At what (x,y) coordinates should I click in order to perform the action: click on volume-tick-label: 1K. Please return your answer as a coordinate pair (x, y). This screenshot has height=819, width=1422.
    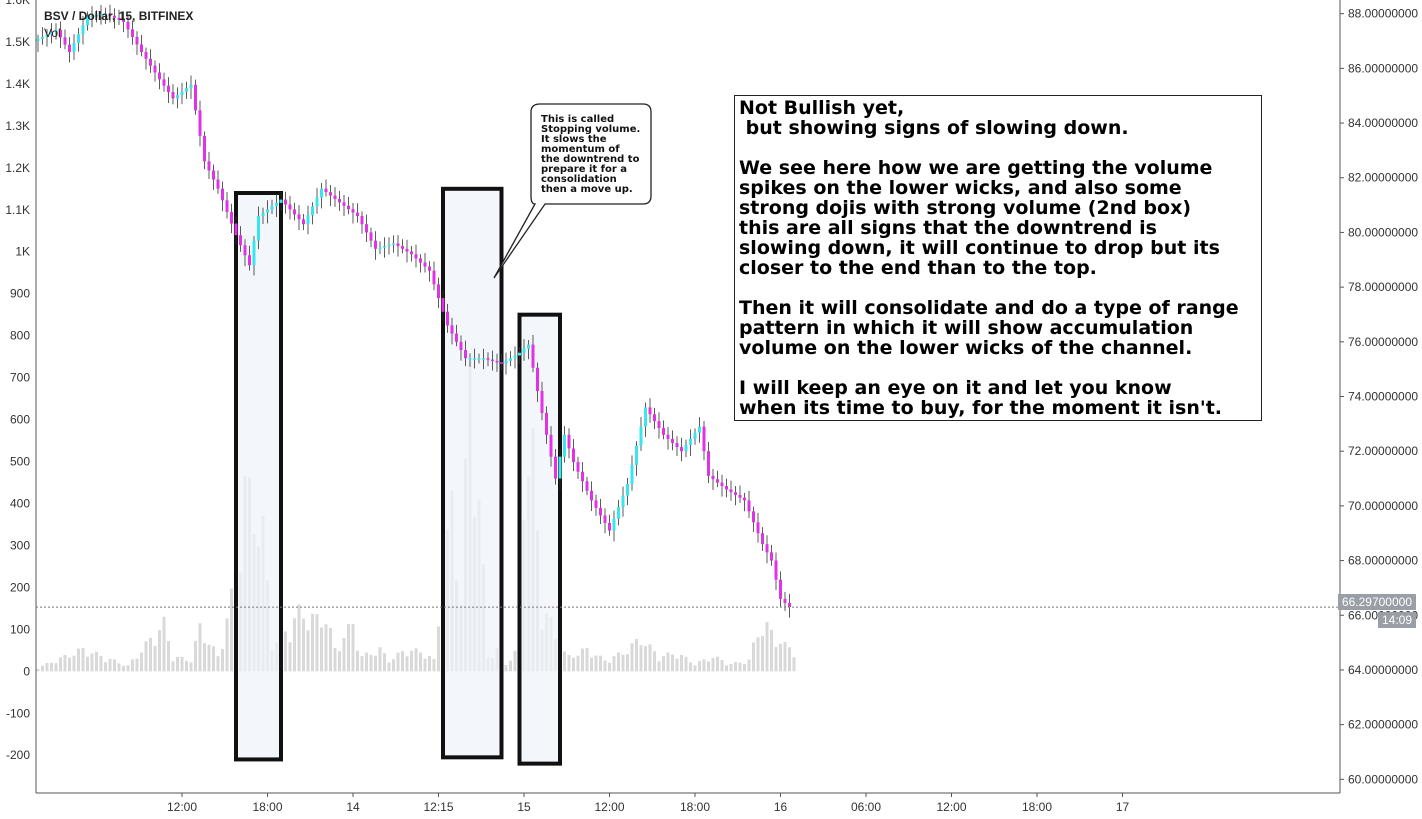
    Looking at the image, I should click on (22, 252).